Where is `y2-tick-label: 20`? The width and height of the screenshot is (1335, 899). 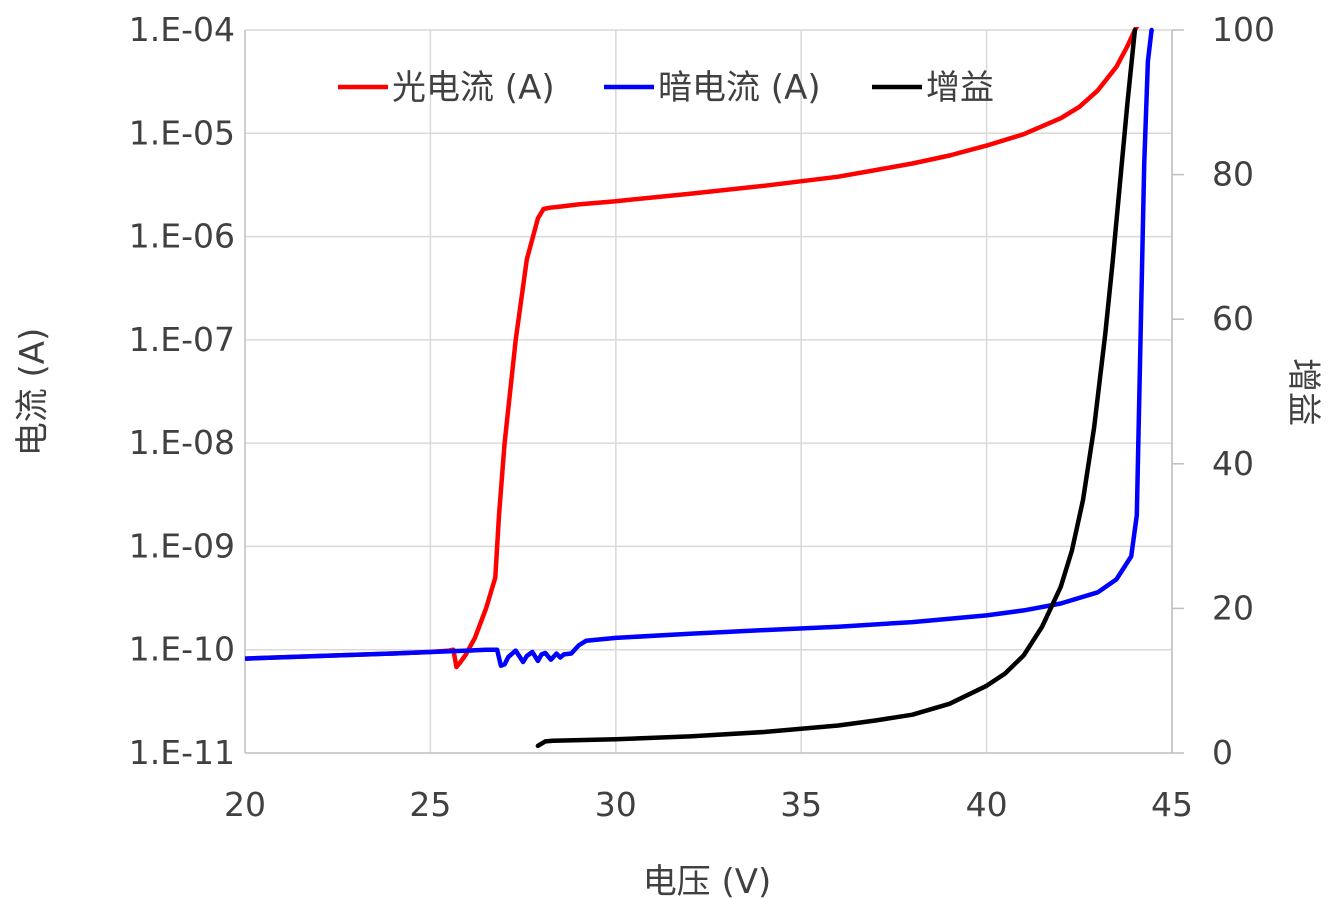 y2-tick-label: 20 is located at coordinates (1233, 607).